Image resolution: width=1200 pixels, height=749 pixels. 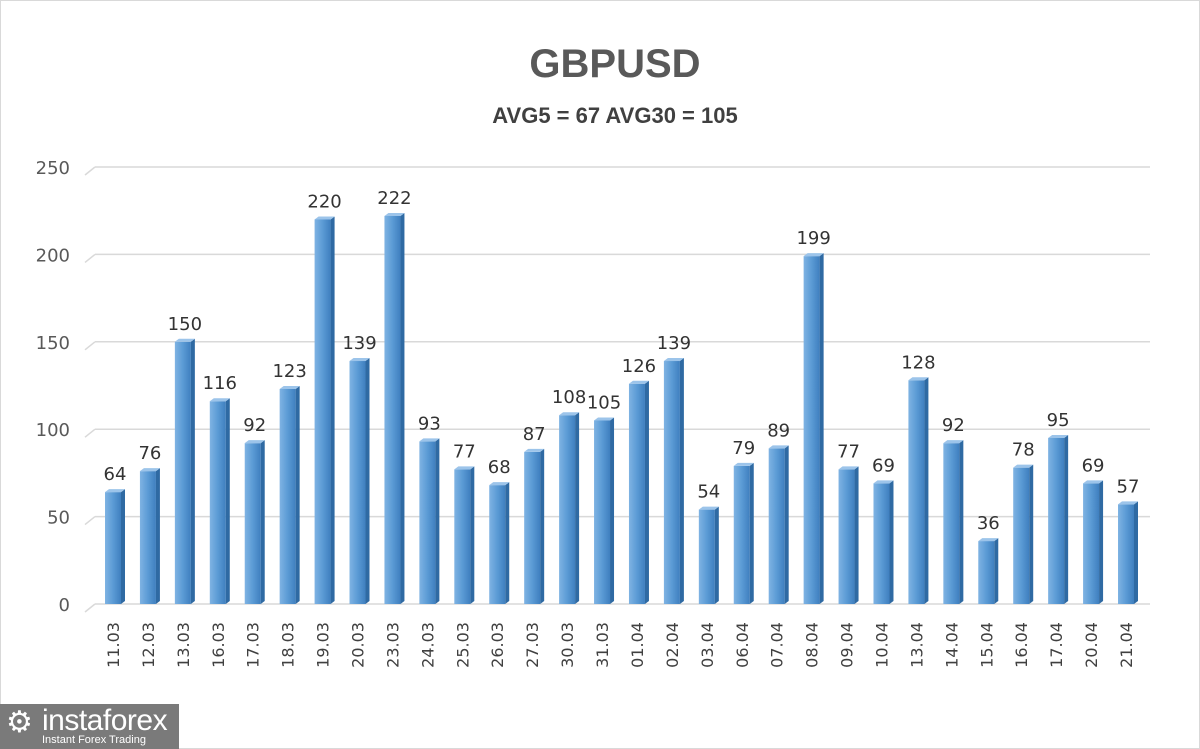 I want to click on y-tick-label: 100, so click(x=53, y=430).